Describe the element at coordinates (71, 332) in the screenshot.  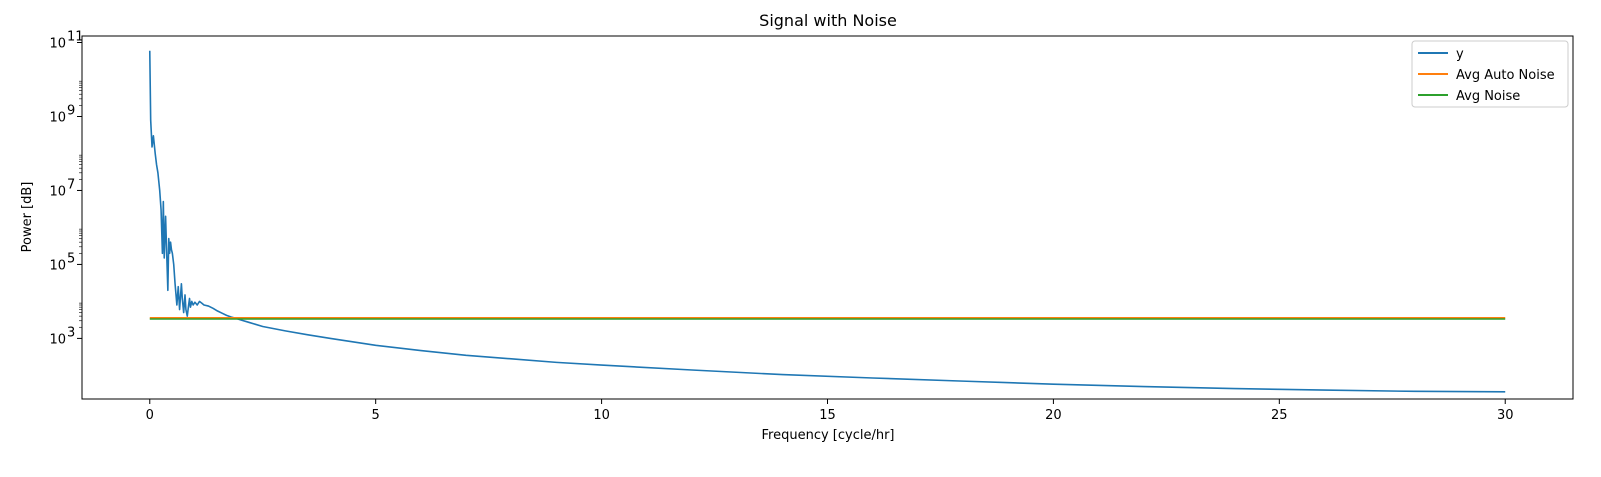
I see `y-tick-exponent: 3` at that location.